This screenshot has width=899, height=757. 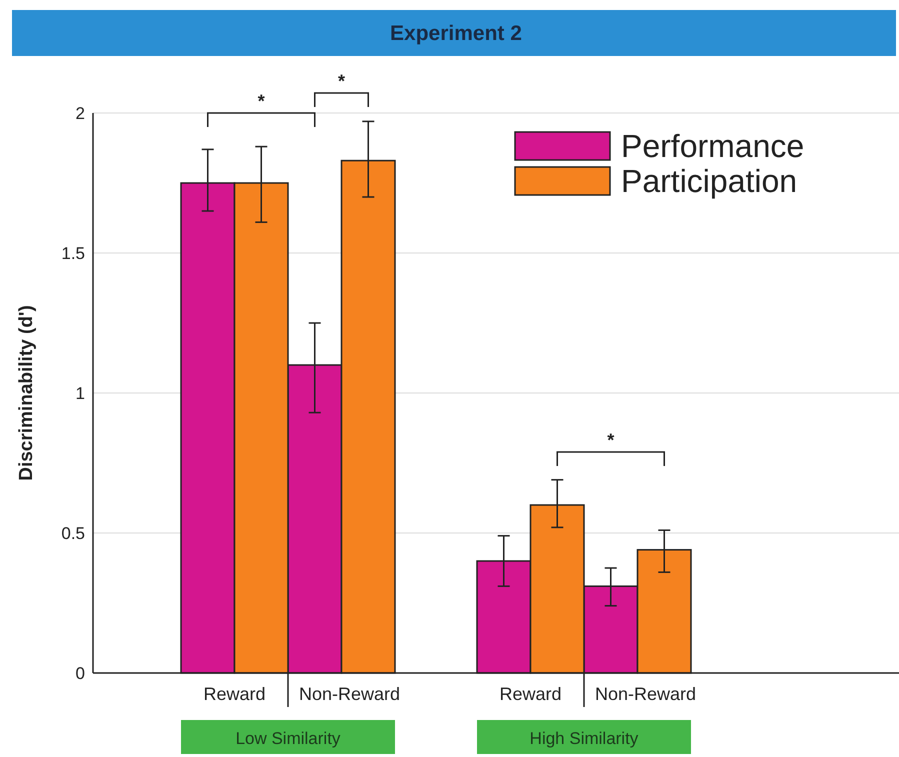 What do you see at coordinates (26, 393) in the screenshot?
I see `y-axis-title: Discriminability (d')` at bounding box center [26, 393].